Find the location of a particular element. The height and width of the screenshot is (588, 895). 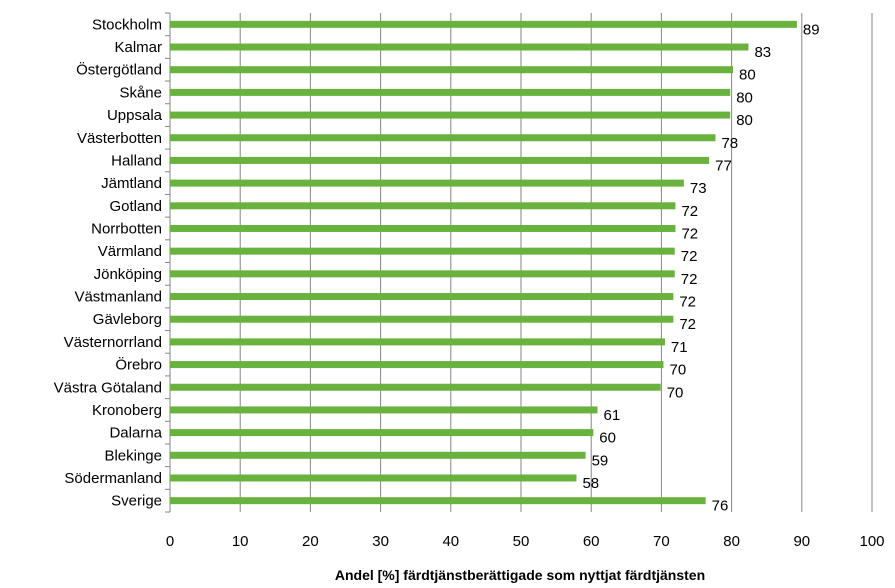

data-label: 89 is located at coordinates (811, 29).